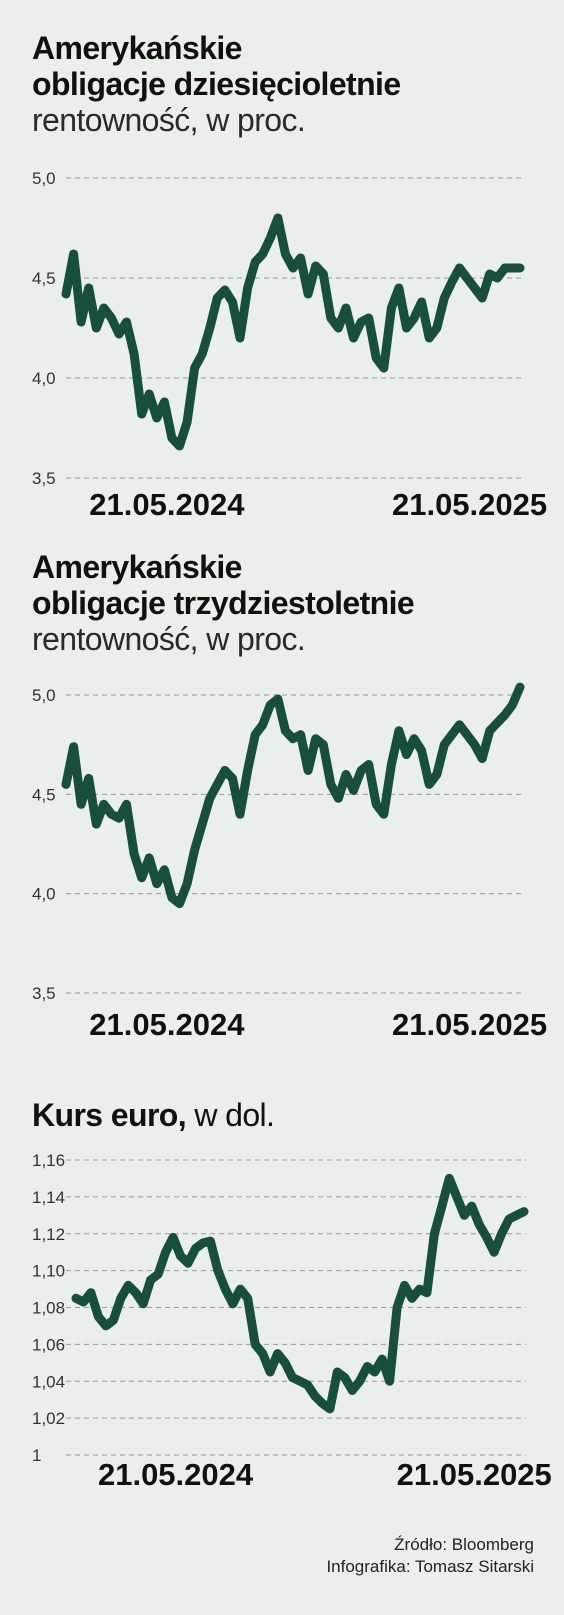 The width and height of the screenshot is (564, 1615). Describe the element at coordinates (48, 1197) in the screenshot. I see `y-tick-label: 1,14` at that location.